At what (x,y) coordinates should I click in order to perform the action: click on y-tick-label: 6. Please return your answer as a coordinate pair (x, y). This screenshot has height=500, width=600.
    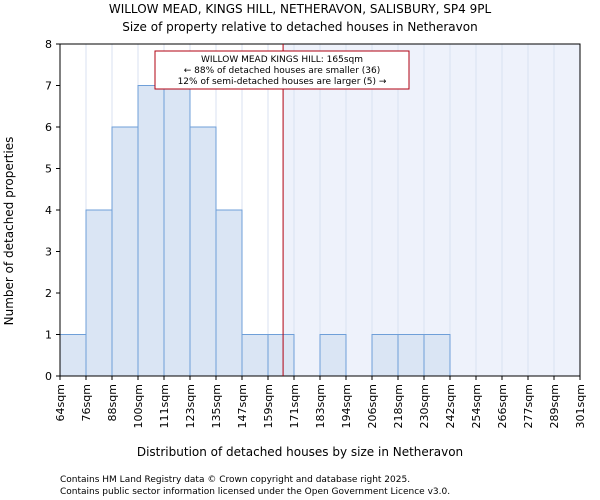
    Looking at the image, I should click on (48, 127).